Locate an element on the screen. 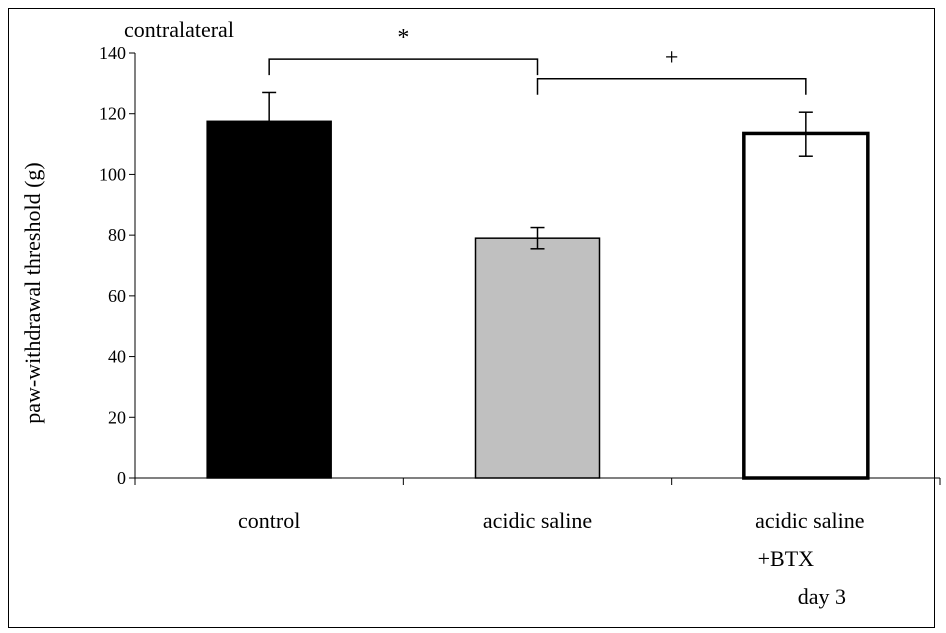  y-axis-label: paw-withdrawal threshold (g) is located at coordinates (32, 292).